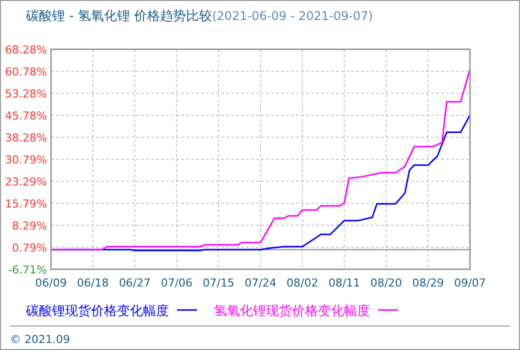 The width and height of the screenshot is (520, 350). What do you see at coordinates (51, 283) in the screenshot?
I see `x-tick-label: 06/09` at bounding box center [51, 283].